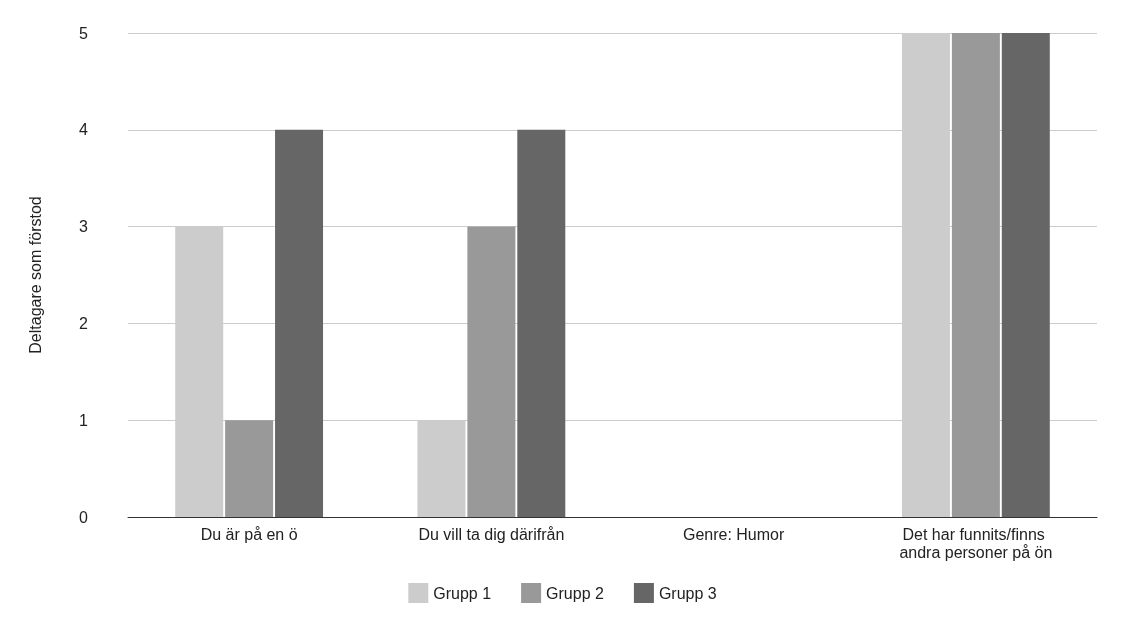 This screenshot has width=1125, height=618. I want to click on y-tick-label: 3, so click(84, 227).